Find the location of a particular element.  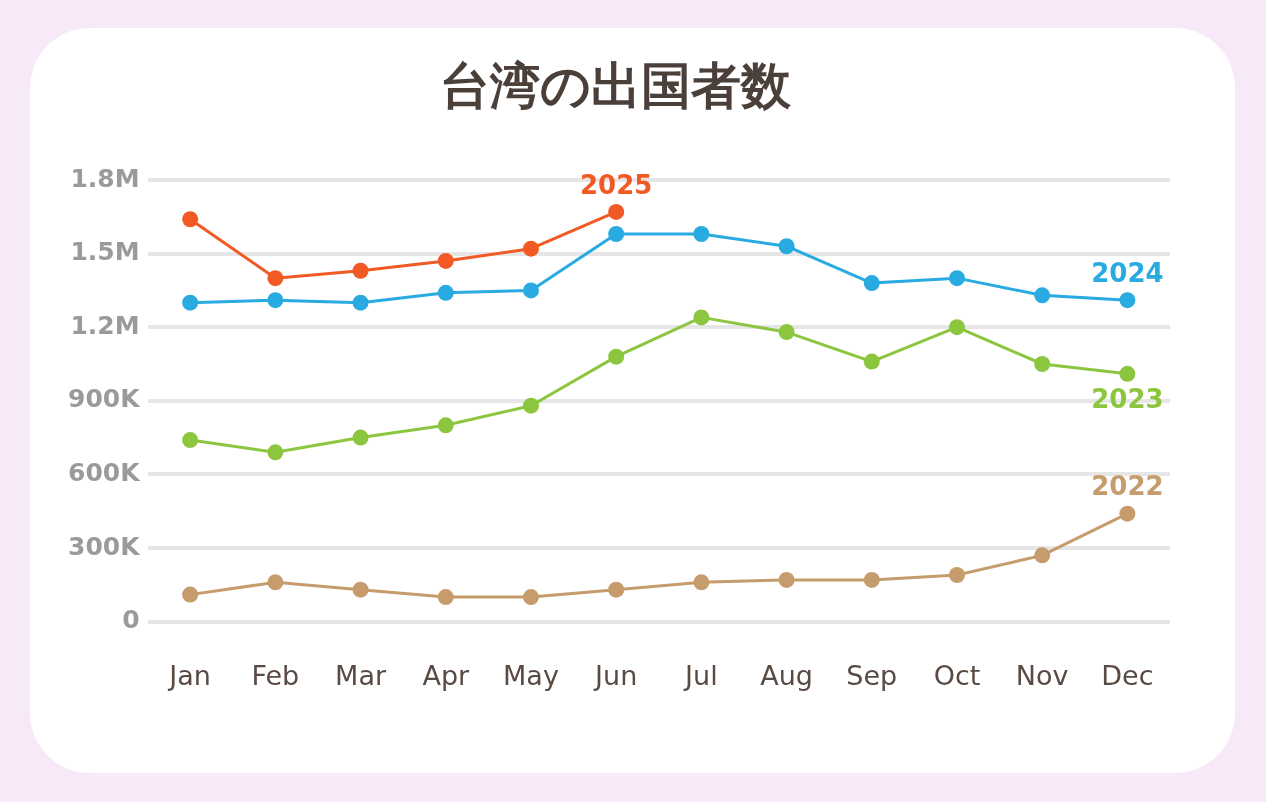

x-tick-label: Dec is located at coordinates (1127, 675).